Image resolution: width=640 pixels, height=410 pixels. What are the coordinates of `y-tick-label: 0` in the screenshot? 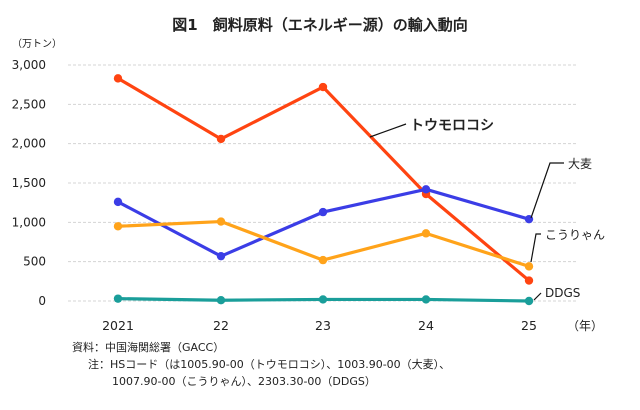 It's located at (42, 301).